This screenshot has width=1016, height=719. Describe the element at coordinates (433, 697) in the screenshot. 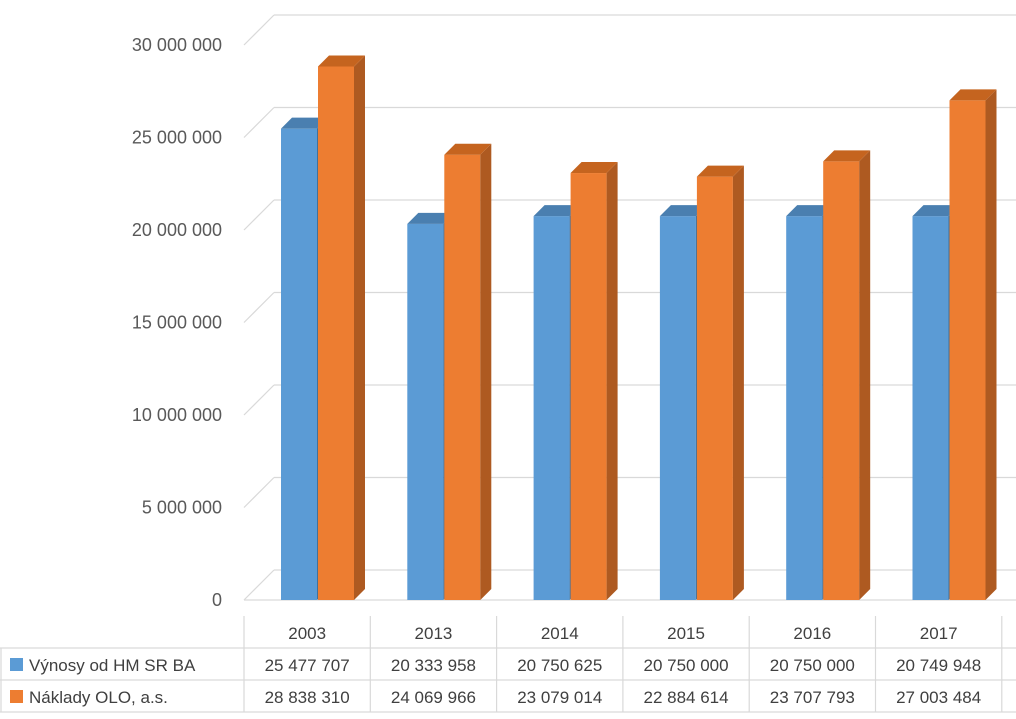

I see `data-label: 24 069 966` at that location.